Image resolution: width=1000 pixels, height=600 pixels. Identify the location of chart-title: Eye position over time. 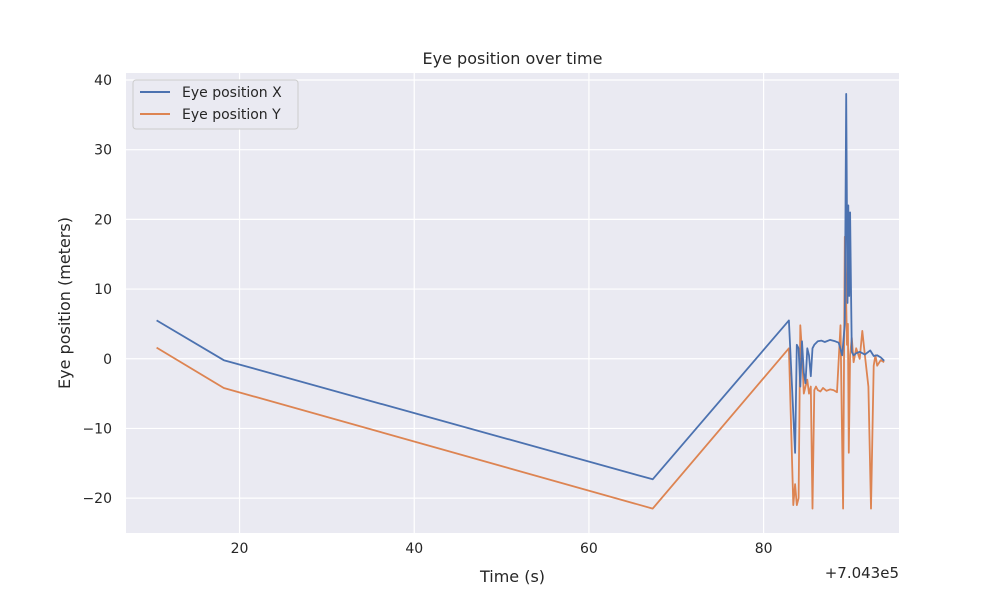
(513, 58).